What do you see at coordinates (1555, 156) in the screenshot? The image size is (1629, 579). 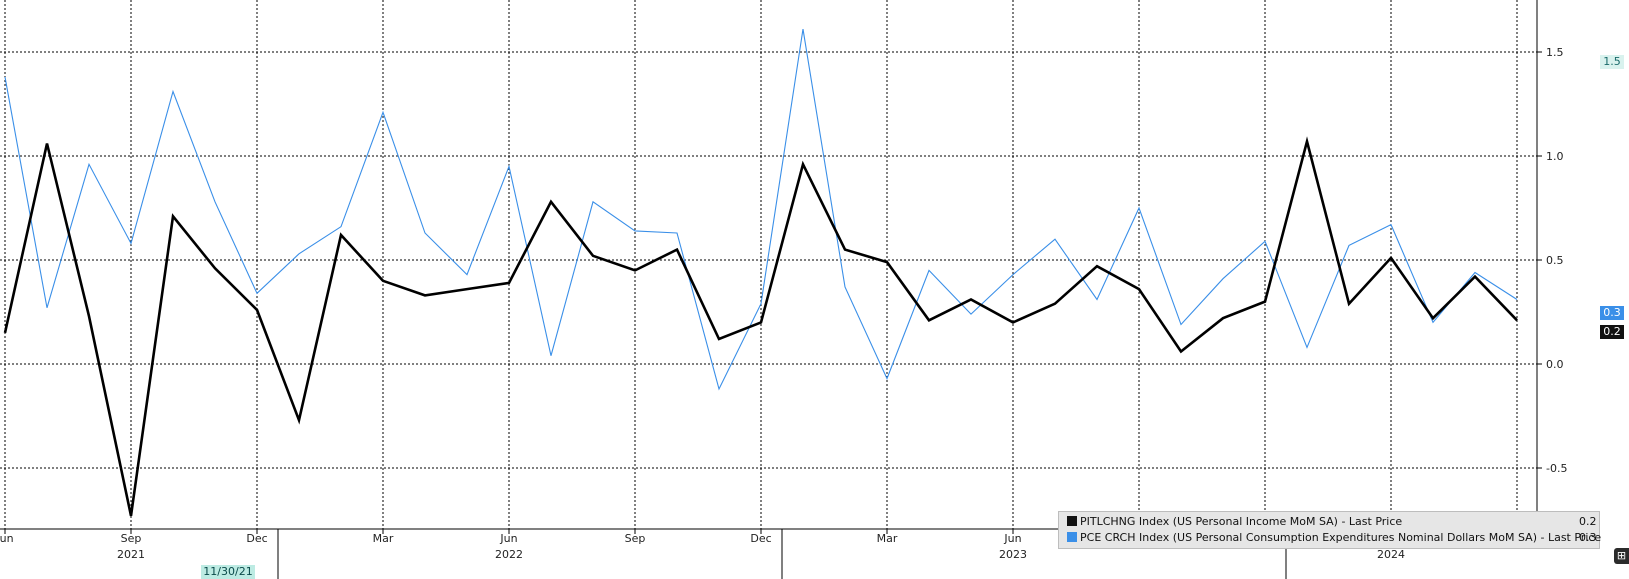 I see `y-tick-label: 1.0` at bounding box center [1555, 156].